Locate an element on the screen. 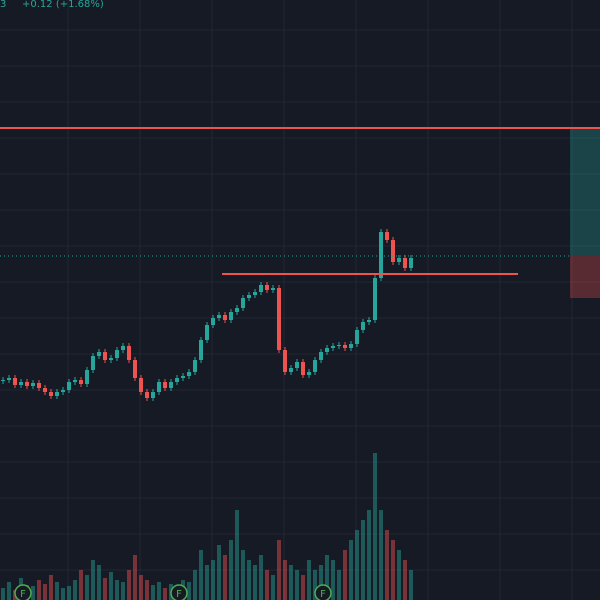 This screenshot has height=600, width=600. profit-zone is located at coordinates (585, 192).